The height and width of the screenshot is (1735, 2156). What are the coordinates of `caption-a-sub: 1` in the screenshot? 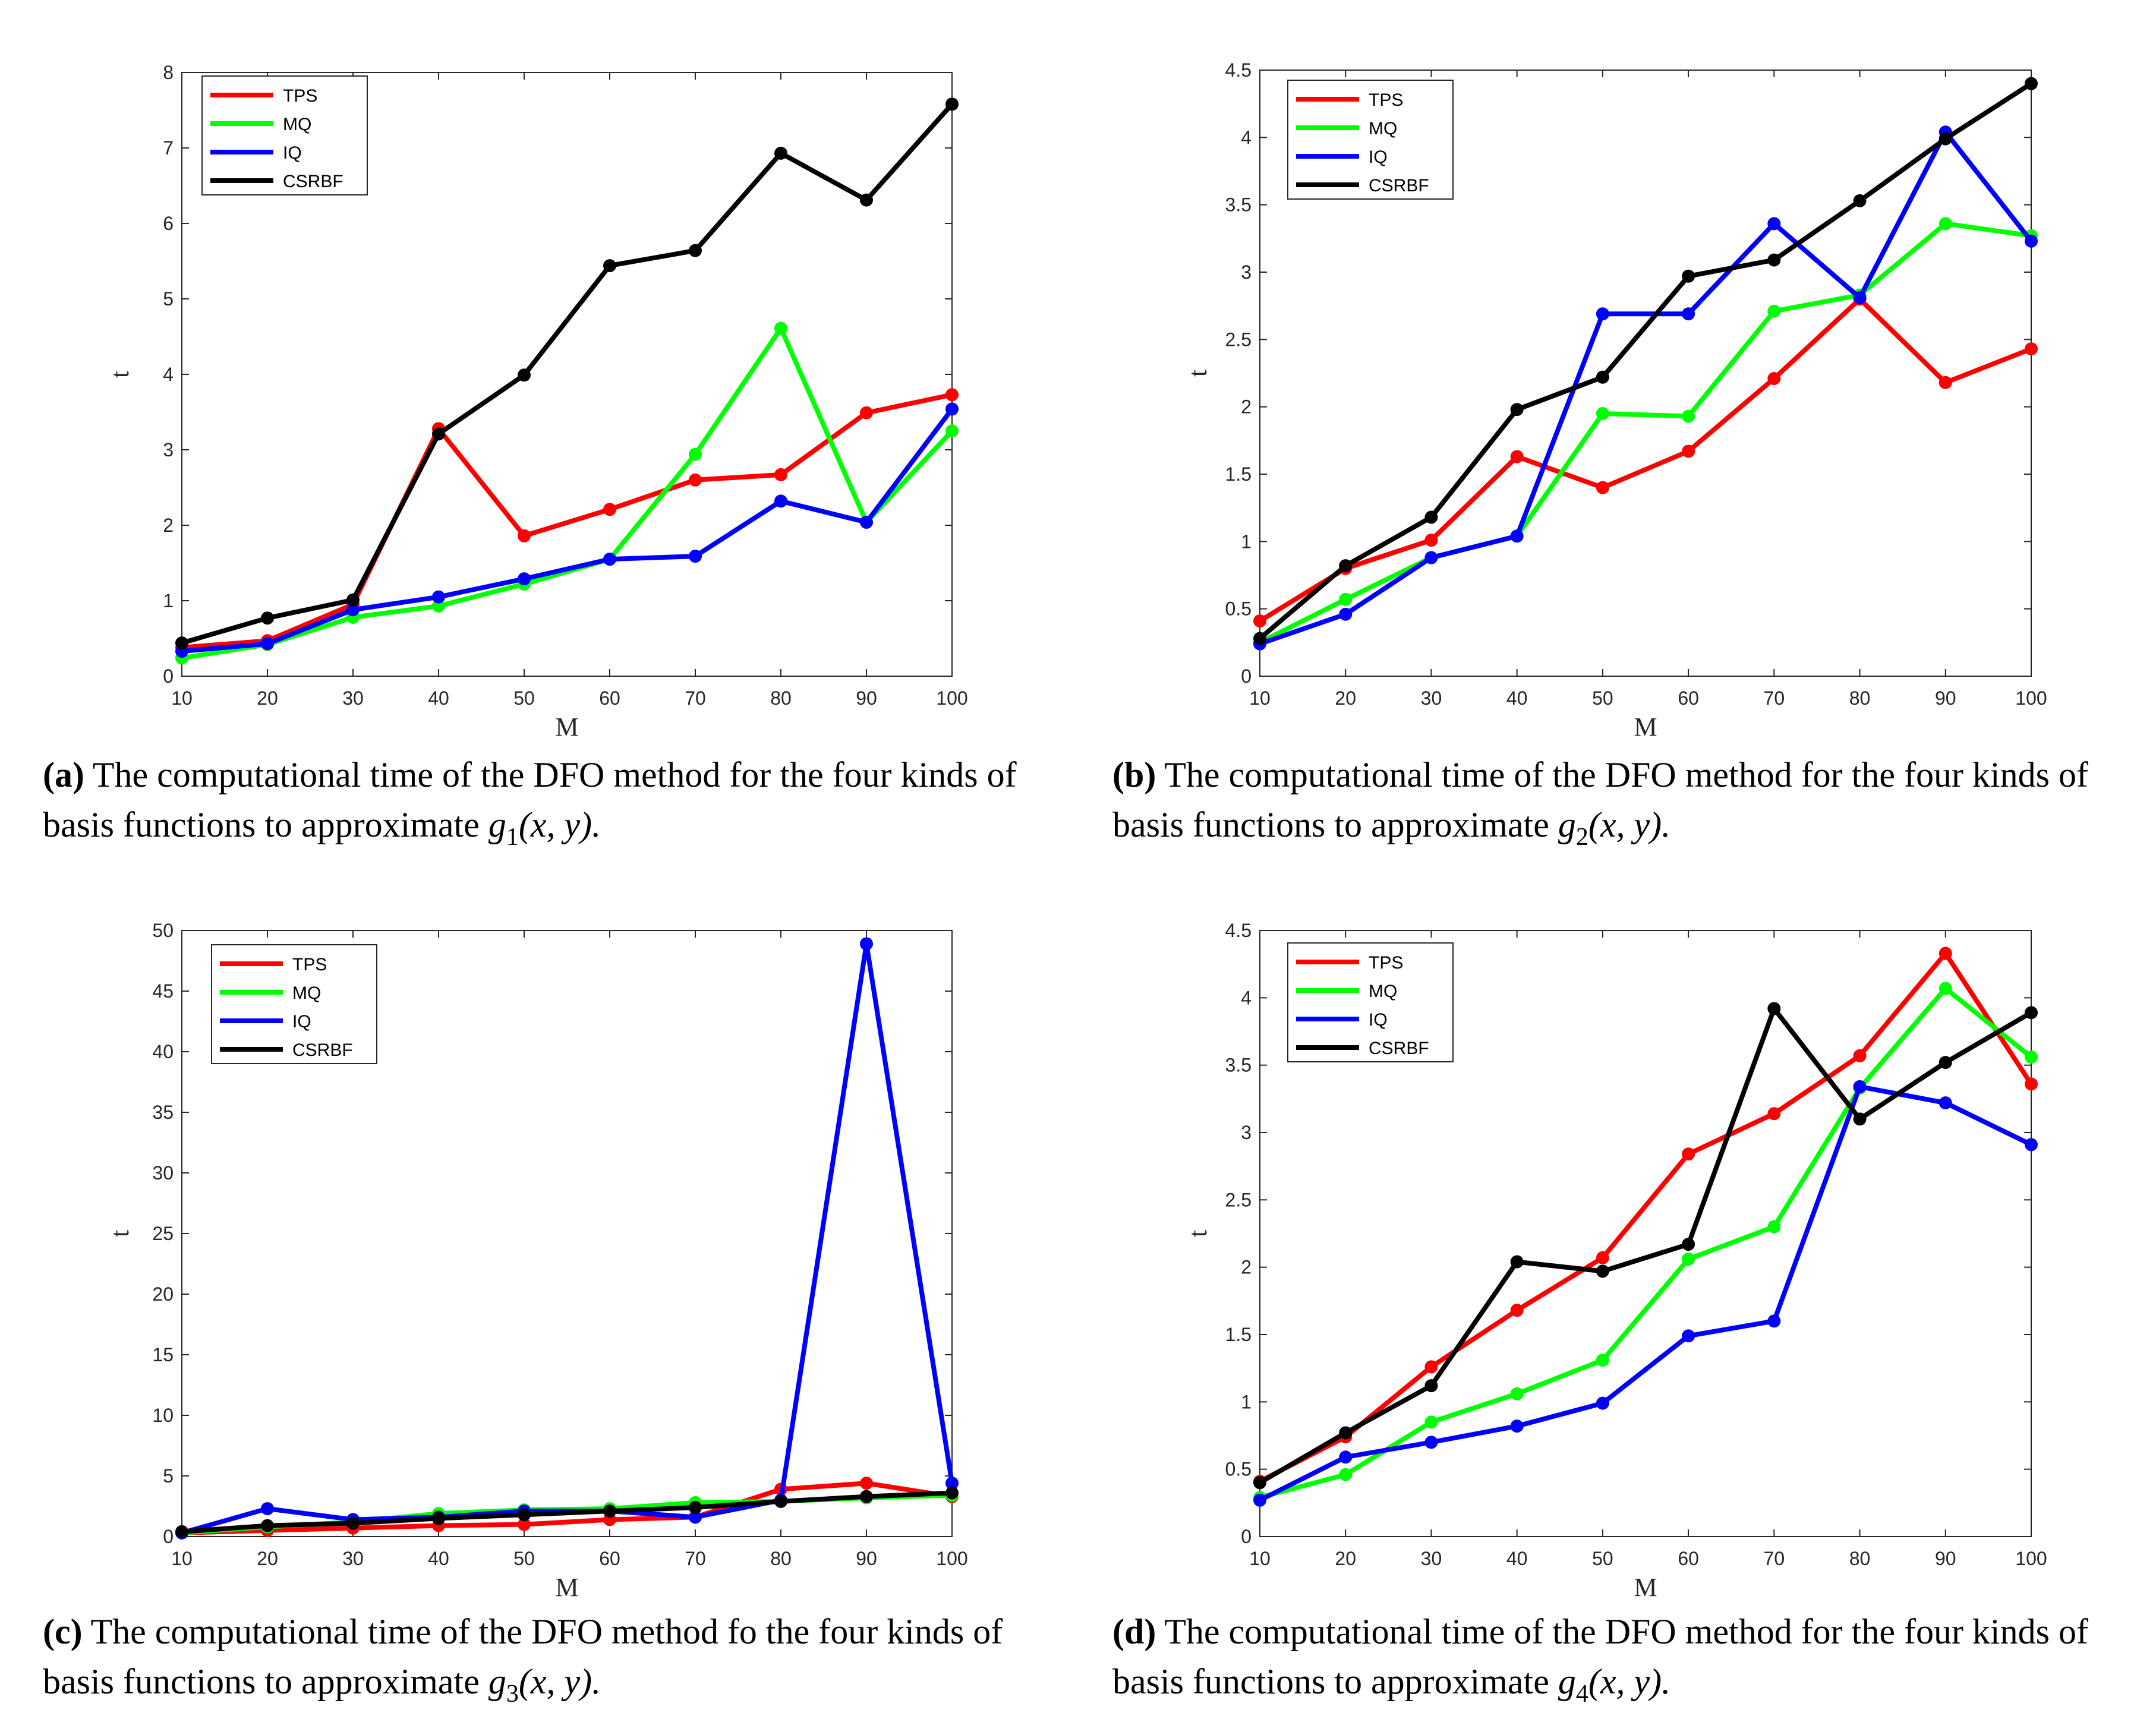 It's located at (512, 837).